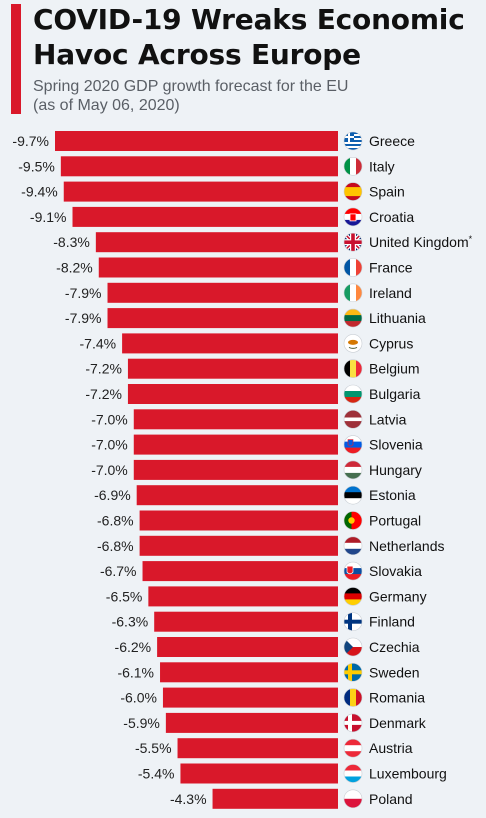  I want to click on bar-row: -9.7% Greece, so click(213, 141).